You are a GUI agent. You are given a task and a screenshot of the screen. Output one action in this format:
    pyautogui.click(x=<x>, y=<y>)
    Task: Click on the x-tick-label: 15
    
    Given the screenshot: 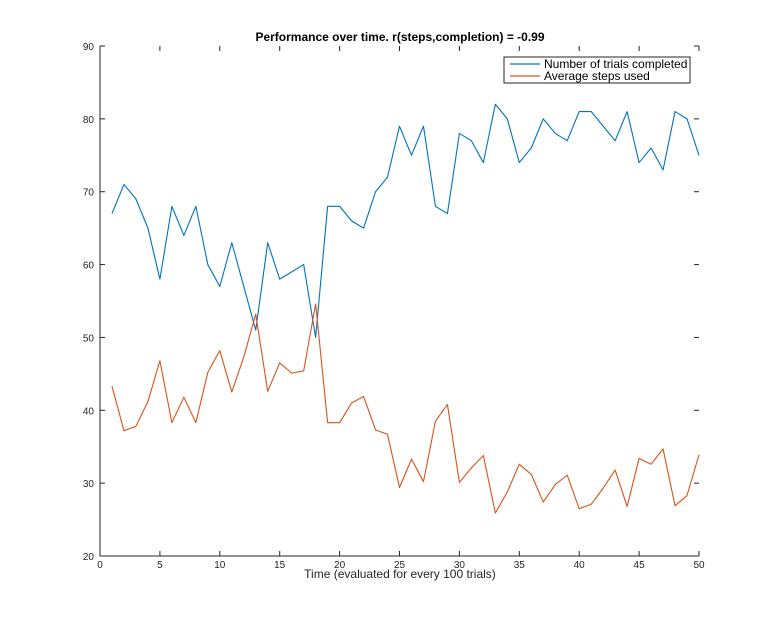 What is the action you would take?
    pyautogui.click(x=280, y=565)
    